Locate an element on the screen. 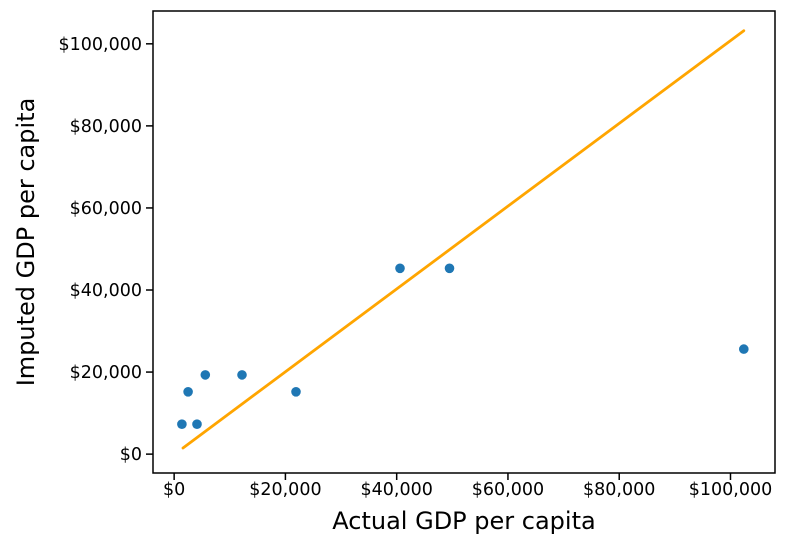  x-axis-label: Actual GDP per capita is located at coordinates (463, 521).